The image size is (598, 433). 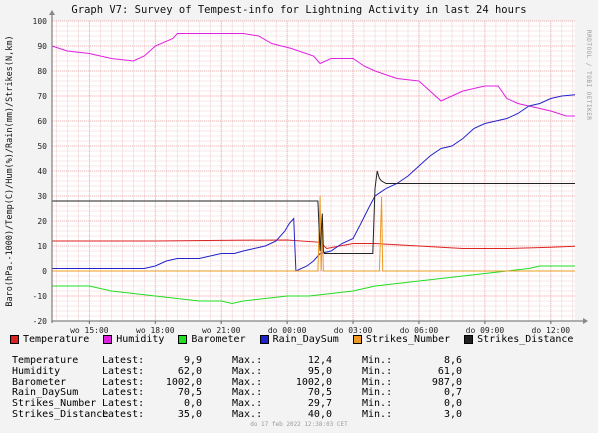 I want to click on stats-row: Humidity Latest: 62,0 Max.: 95,0 Min.: 61,0, so click(x=237, y=371).